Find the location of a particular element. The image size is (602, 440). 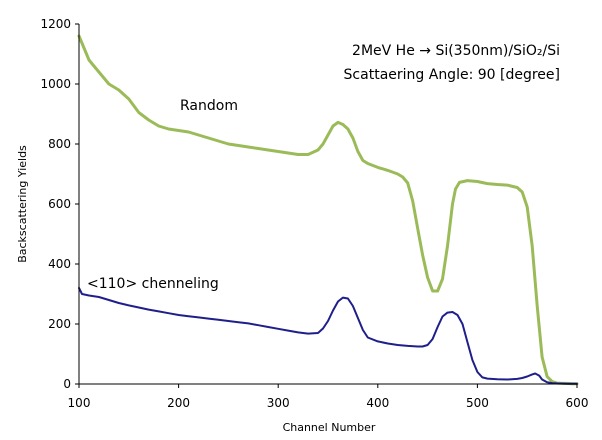

series-label-channeling: <110> chenneling is located at coordinates (153, 284).